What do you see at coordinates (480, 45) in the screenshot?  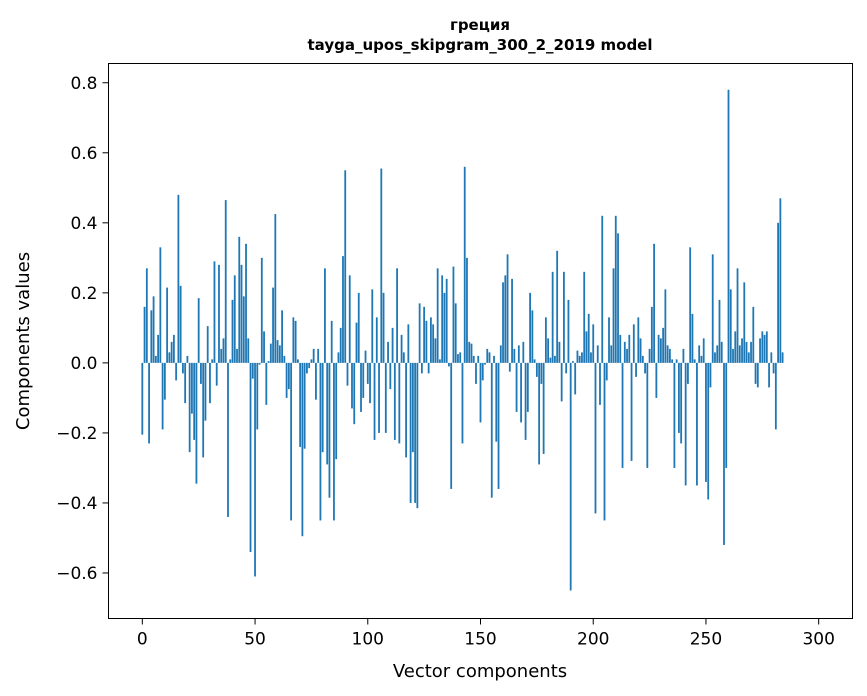 I see `chart-subtitle: tayga_upos_skipgram_300_2_2019 model` at bounding box center [480, 45].